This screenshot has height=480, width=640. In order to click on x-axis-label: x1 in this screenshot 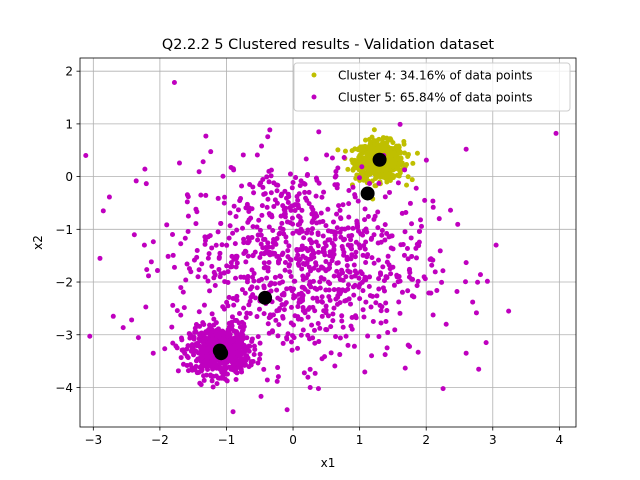, I will do `click(328, 463)`.